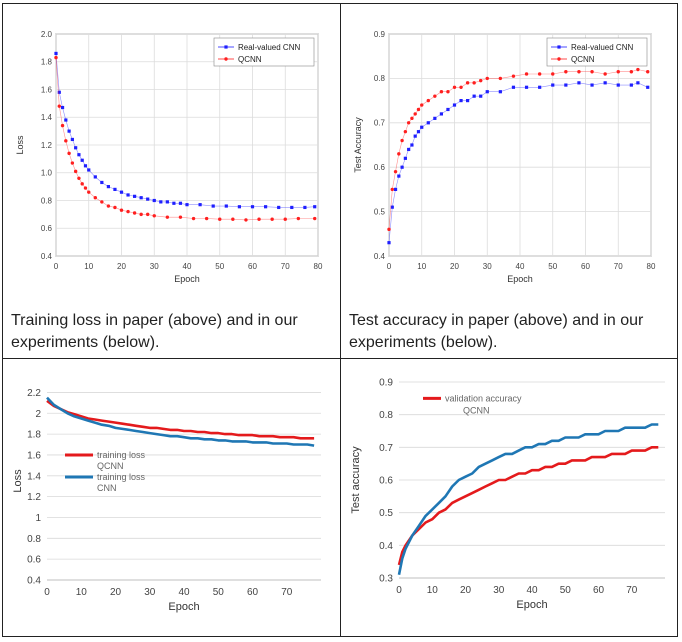 This screenshot has height=642, width=682. I want to click on y-tick-label: 1.4, so click(34, 476).